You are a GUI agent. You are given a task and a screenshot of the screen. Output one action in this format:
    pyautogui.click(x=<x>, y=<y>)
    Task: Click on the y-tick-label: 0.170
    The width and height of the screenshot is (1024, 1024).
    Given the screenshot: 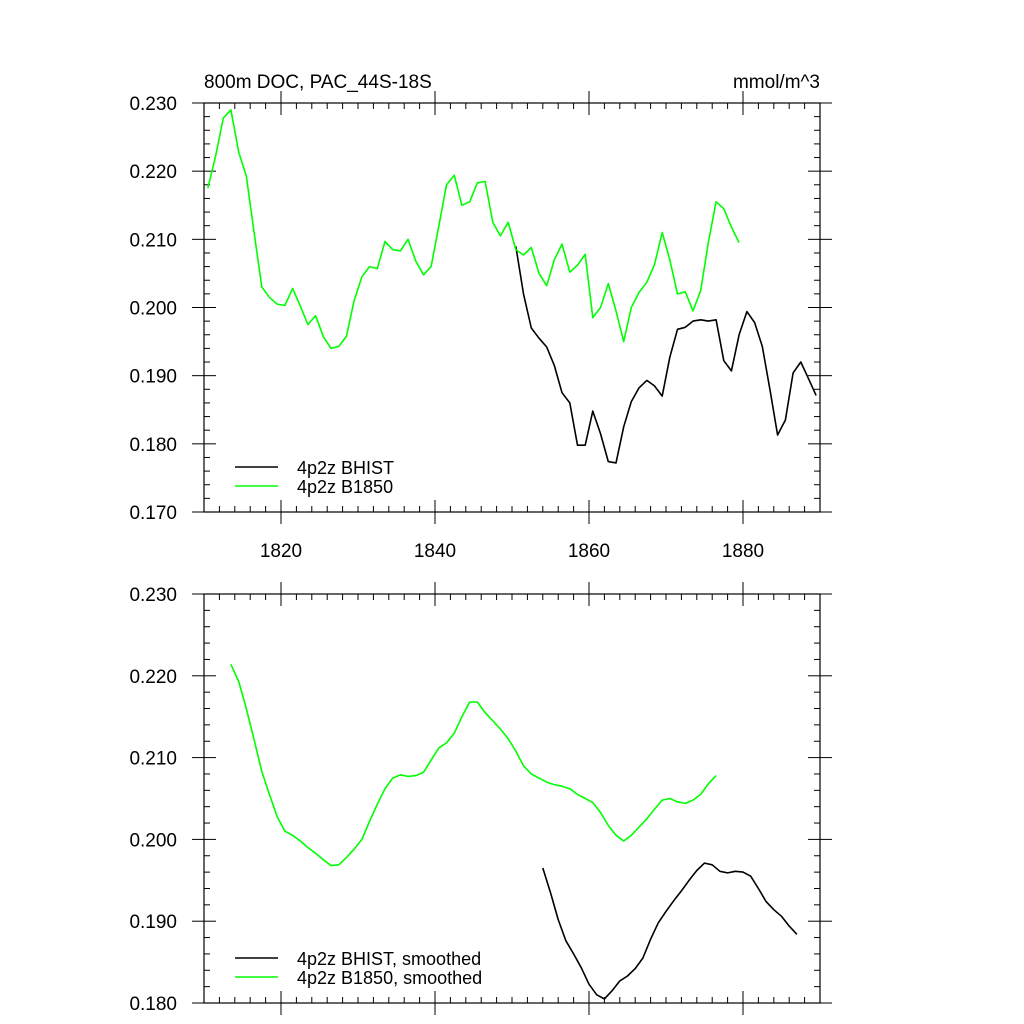 What is the action you would take?
    pyautogui.click(x=153, y=513)
    